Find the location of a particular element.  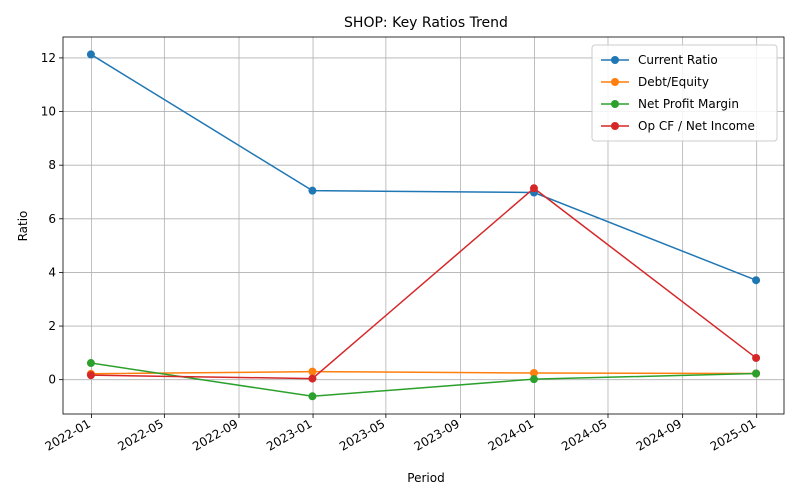

legend-label: Net Profit Margin is located at coordinates (688, 104).